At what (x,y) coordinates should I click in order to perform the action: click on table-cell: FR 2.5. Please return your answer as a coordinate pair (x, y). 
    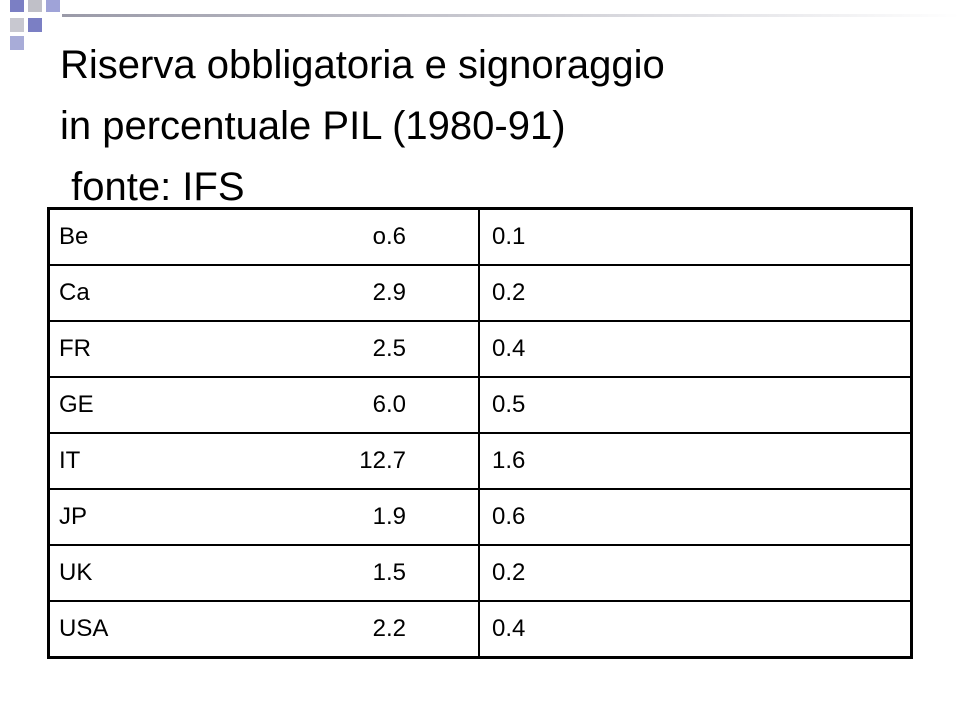
    Looking at the image, I should click on (263, 349).